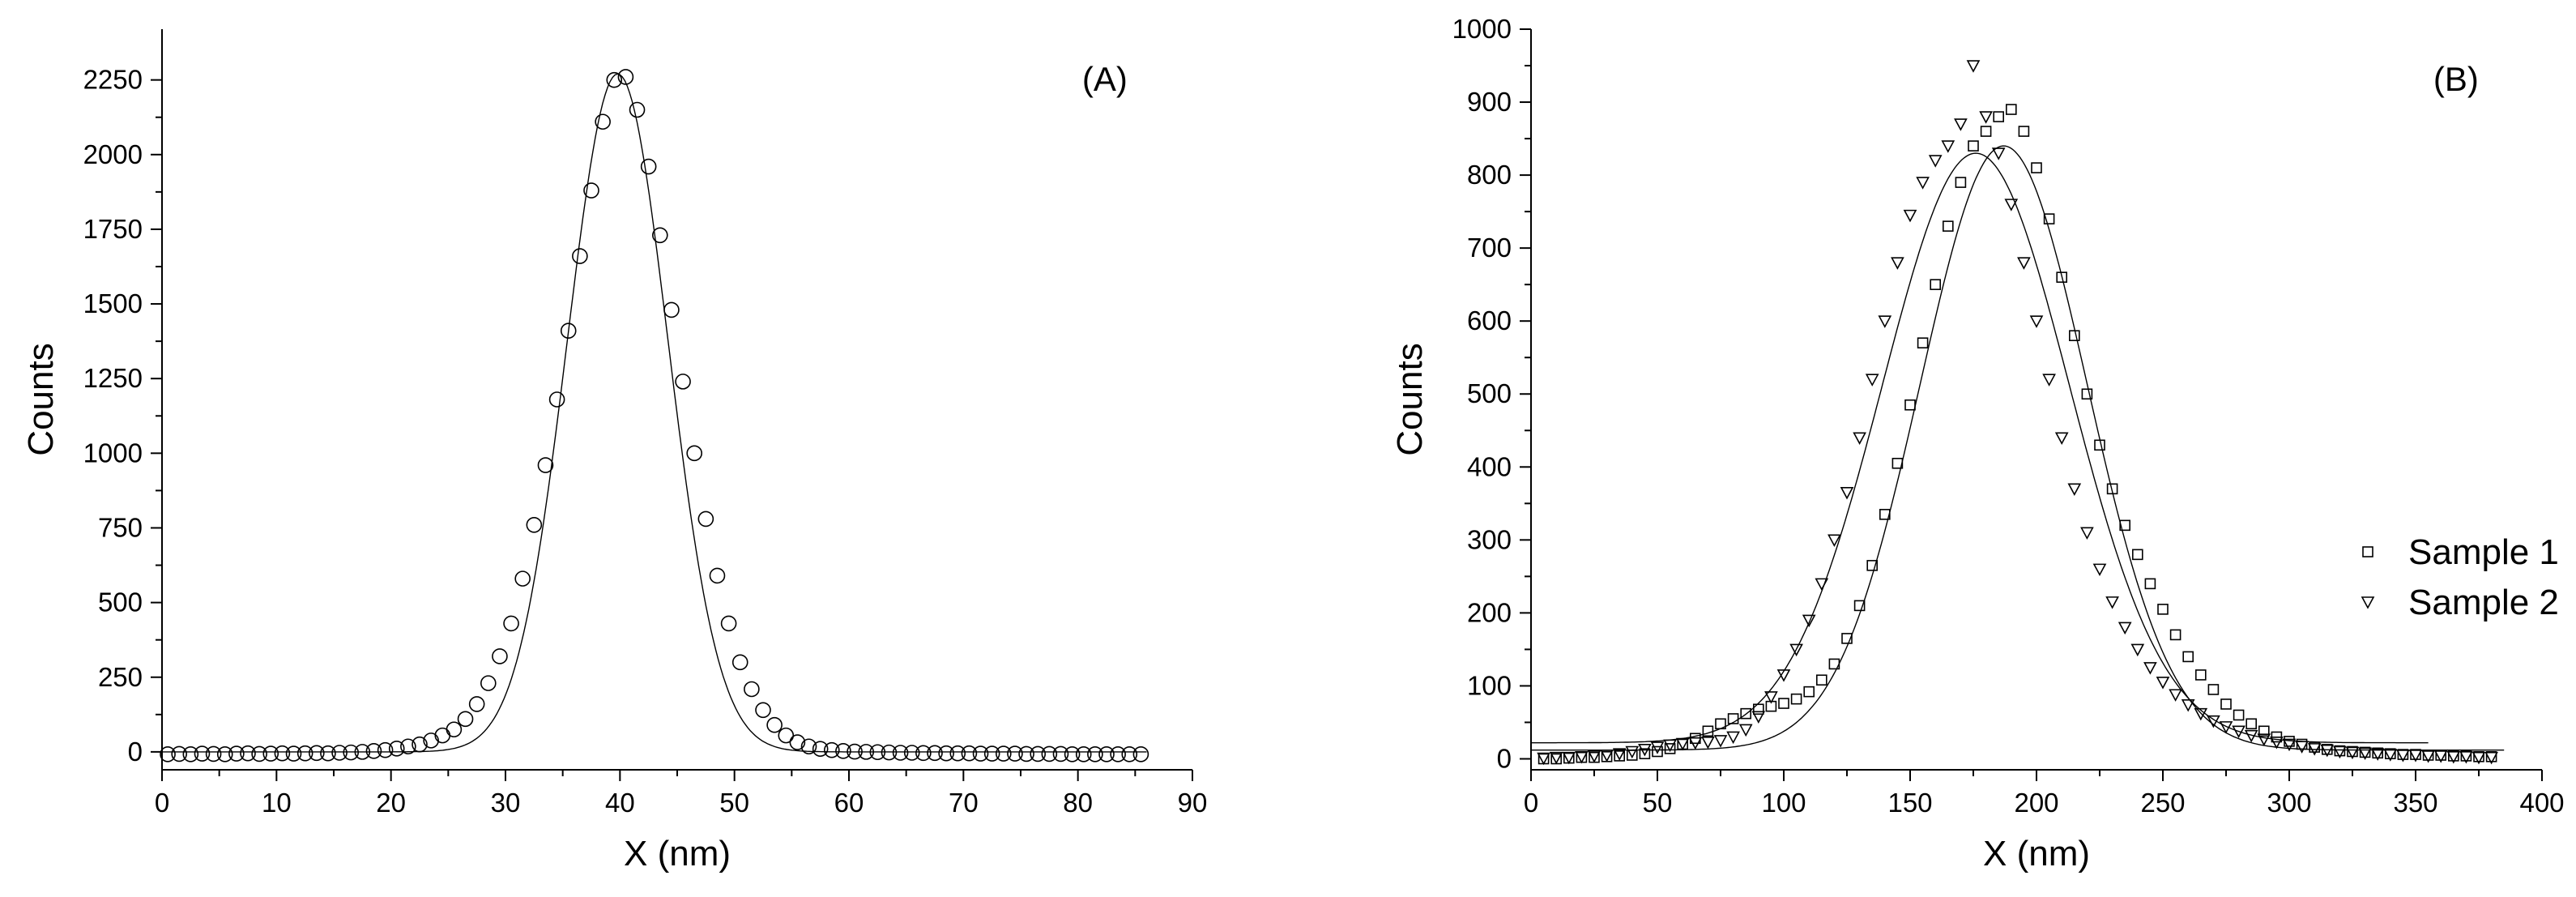 This screenshot has width=2576, height=897. I want to click on x-tick-label: 300, so click(2289, 803).